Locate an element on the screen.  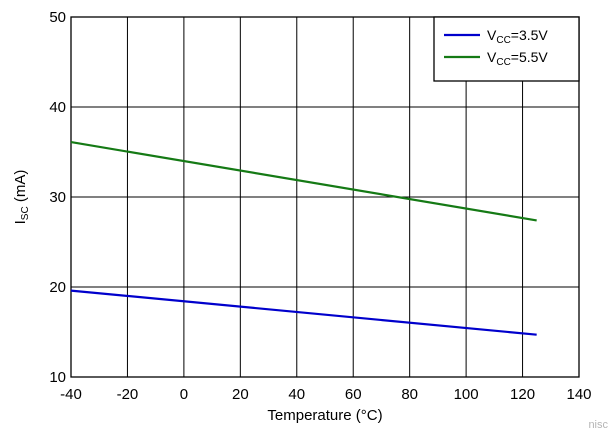
x-tick-label: 60 is located at coordinates (353, 394).